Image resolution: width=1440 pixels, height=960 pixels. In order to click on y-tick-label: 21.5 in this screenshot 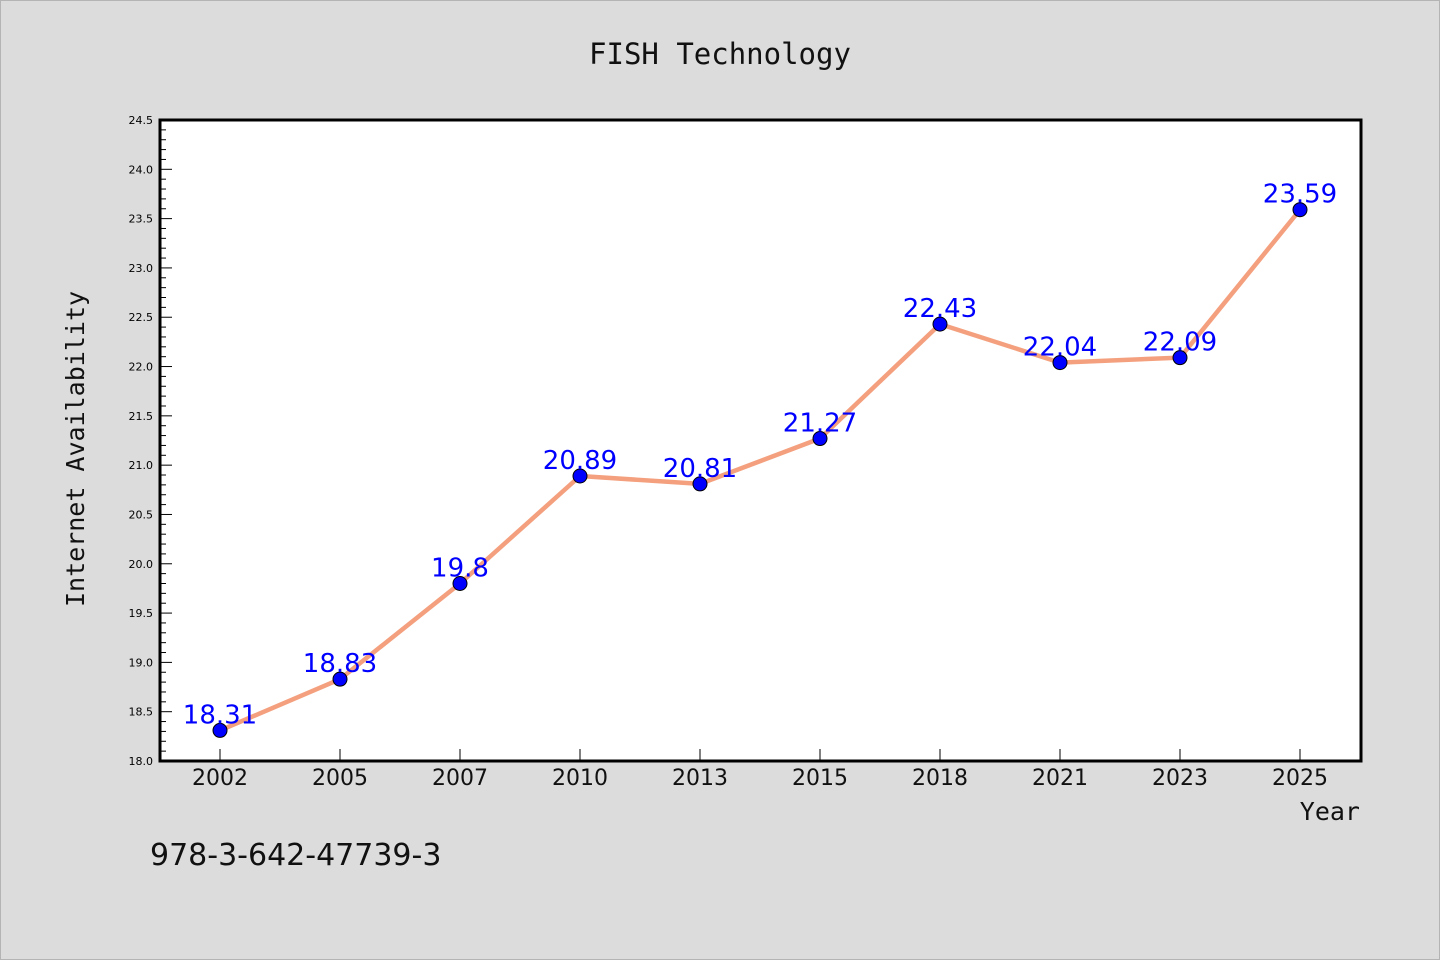, I will do `click(141, 416)`.